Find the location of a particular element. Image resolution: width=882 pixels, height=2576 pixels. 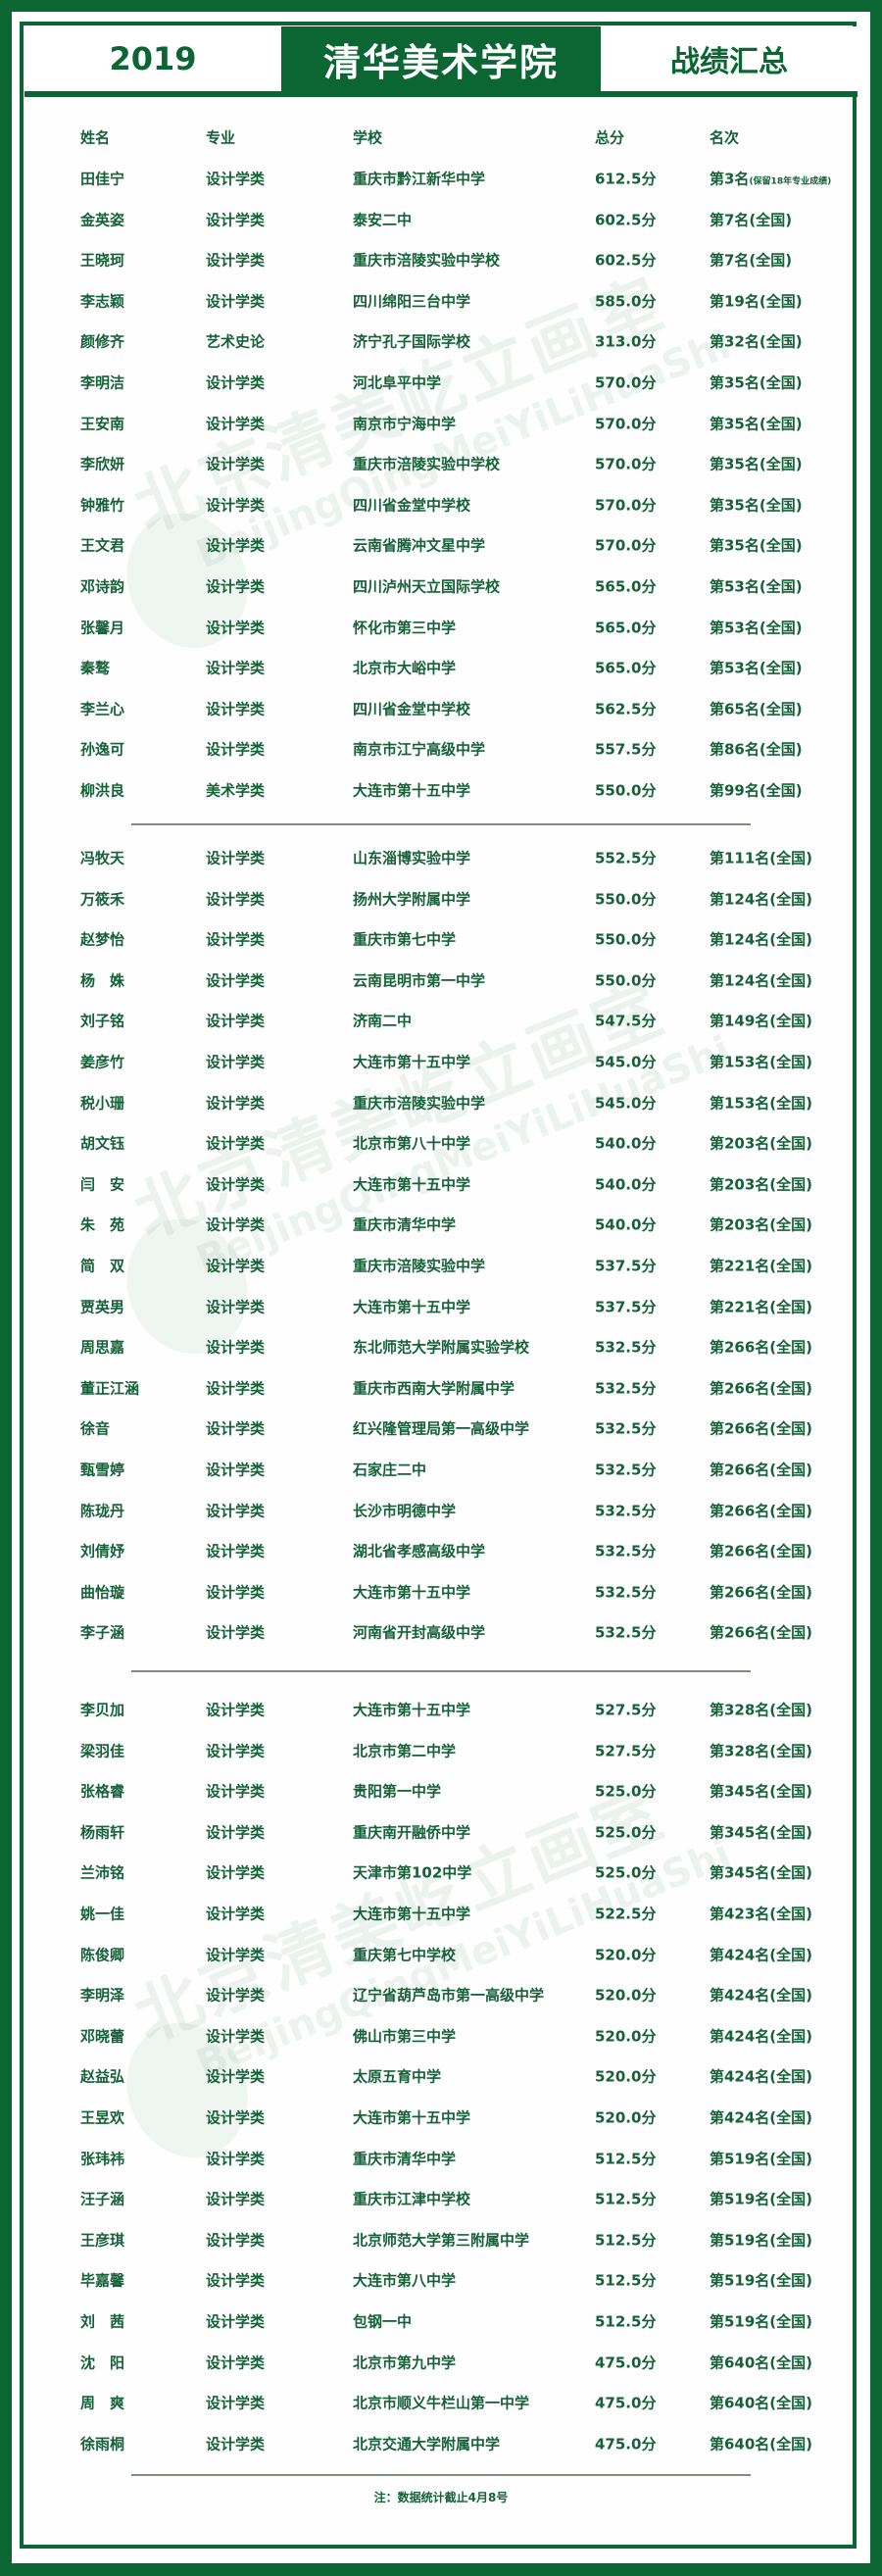

school: 济宁孔子国际学校 is located at coordinates (412, 341).